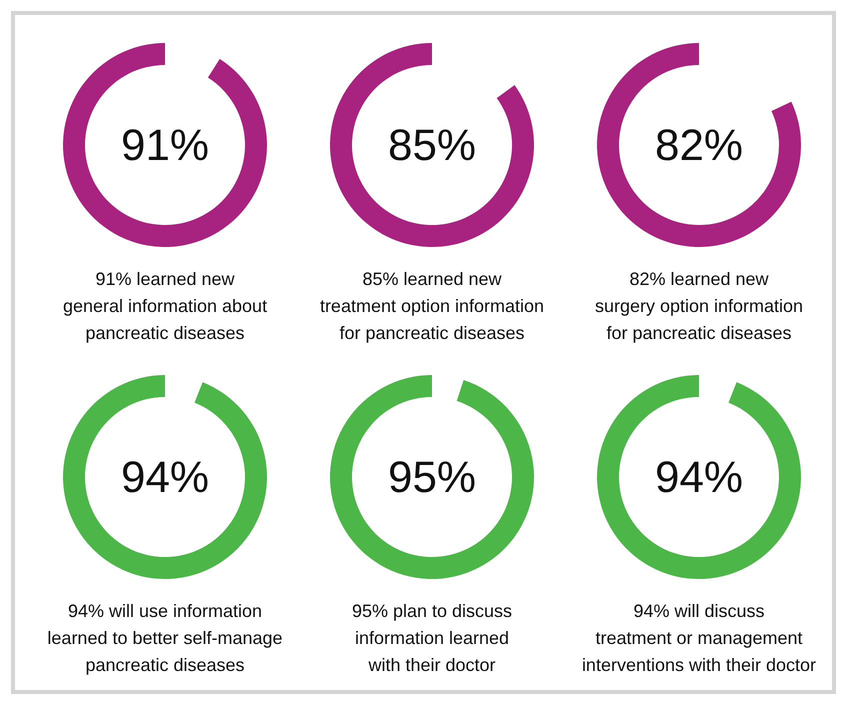 The width and height of the screenshot is (847, 705). I want to click on text: 94% will discuss treatment or management interventions with their doctor, so click(699, 638).